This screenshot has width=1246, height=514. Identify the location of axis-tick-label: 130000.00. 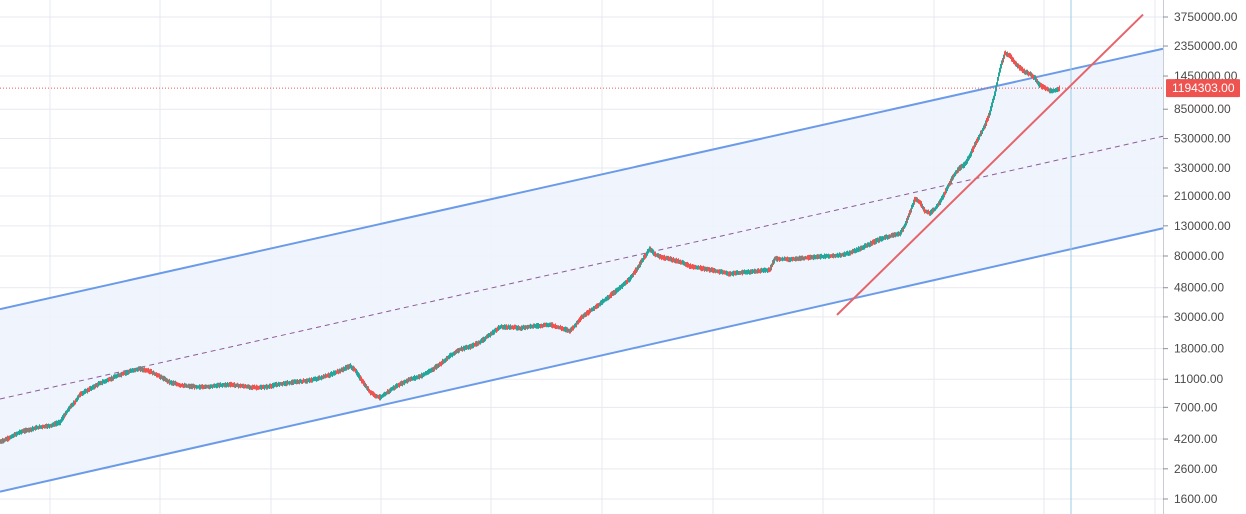
(1202, 226).